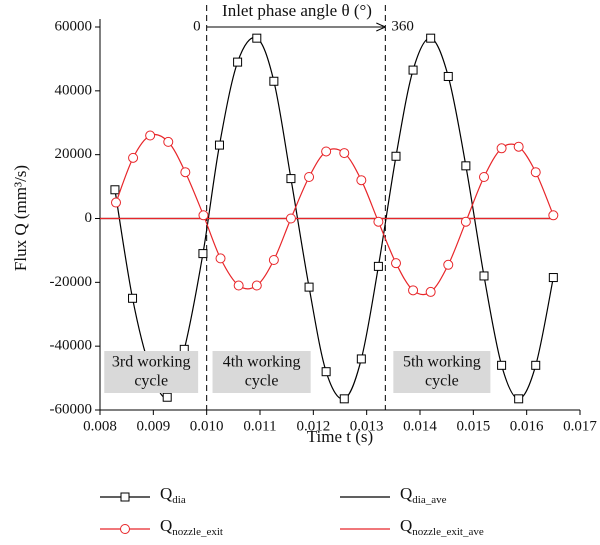  What do you see at coordinates (527, 426) in the screenshot?
I see `x-tick-label: 0.016` at bounding box center [527, 426].